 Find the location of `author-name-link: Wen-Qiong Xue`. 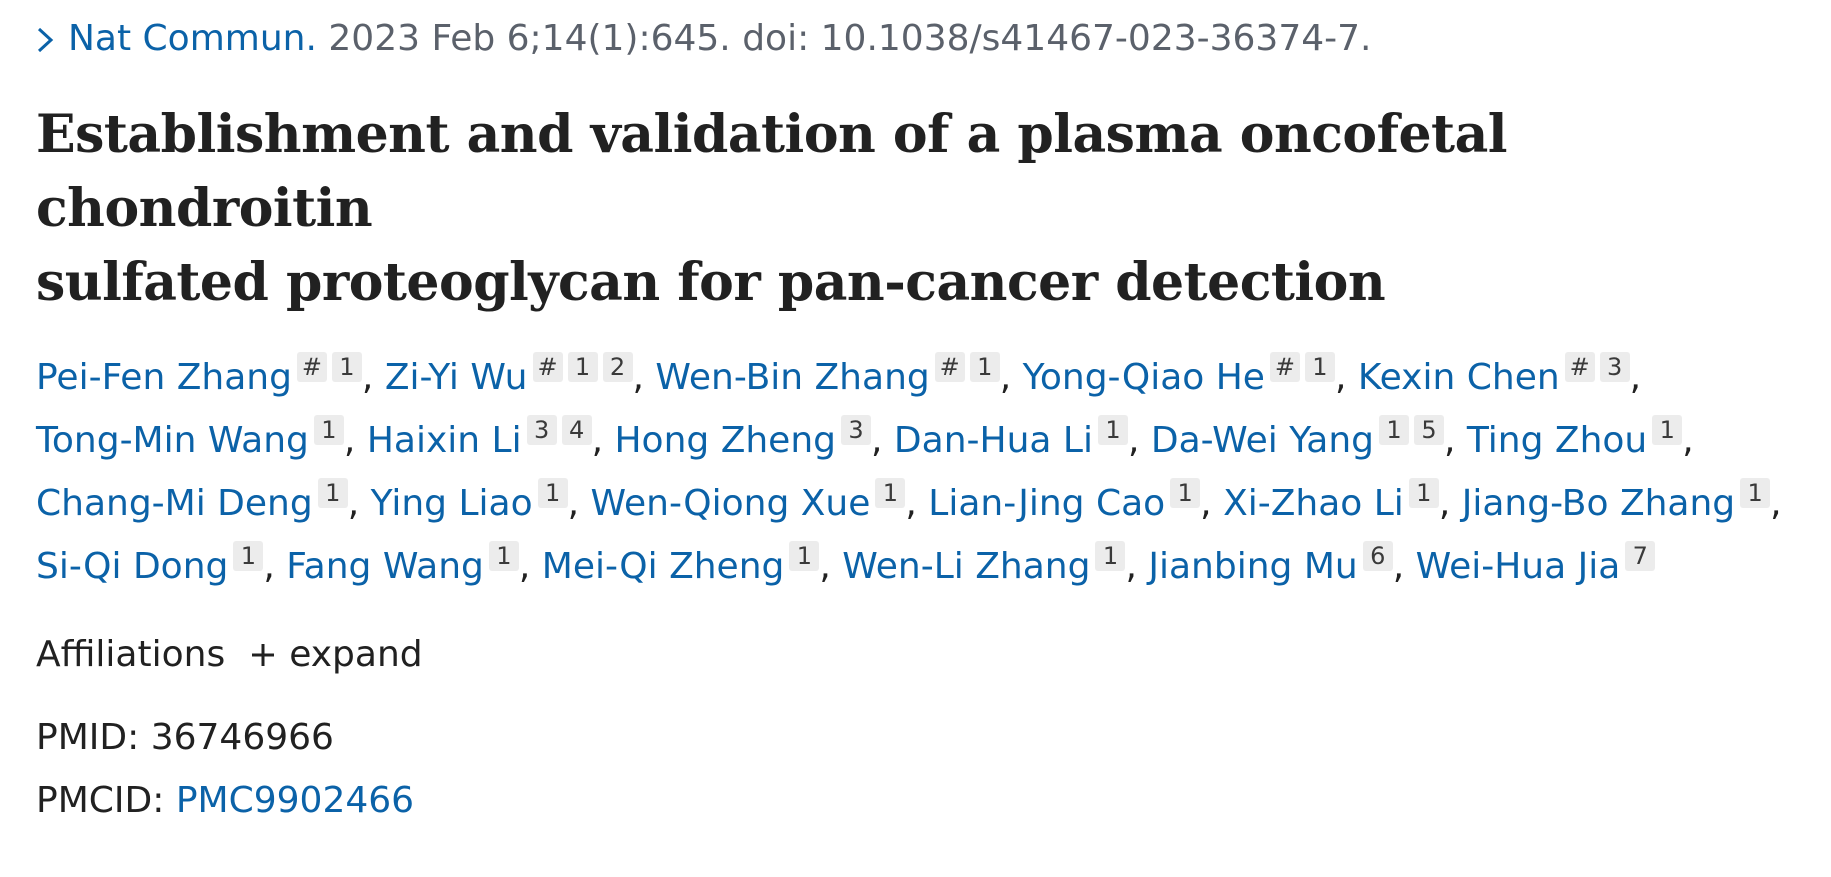

author-name-link: Wen-Qiong Xue is located at coordinates (730, 503).